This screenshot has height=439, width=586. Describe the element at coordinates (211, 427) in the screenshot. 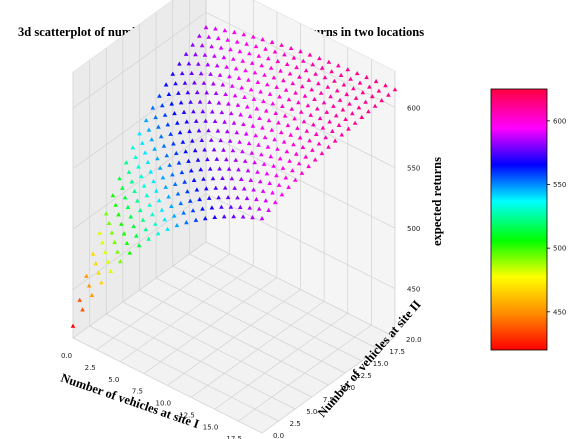

I see `x-tick-label: 15.0` at that location.